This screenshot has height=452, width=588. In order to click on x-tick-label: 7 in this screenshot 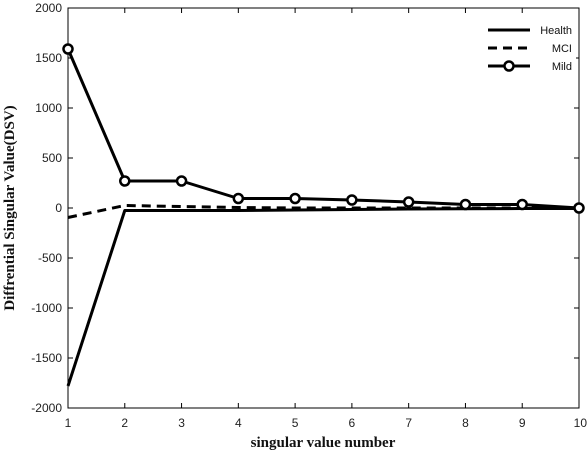, I will do `click(408, 423)`.